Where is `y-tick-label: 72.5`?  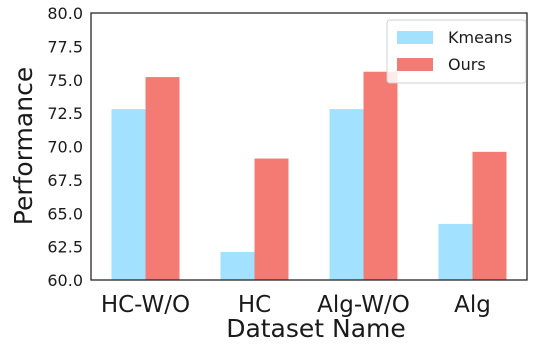 y-tick-label: 72.5 is located at coordinates (65, 113).